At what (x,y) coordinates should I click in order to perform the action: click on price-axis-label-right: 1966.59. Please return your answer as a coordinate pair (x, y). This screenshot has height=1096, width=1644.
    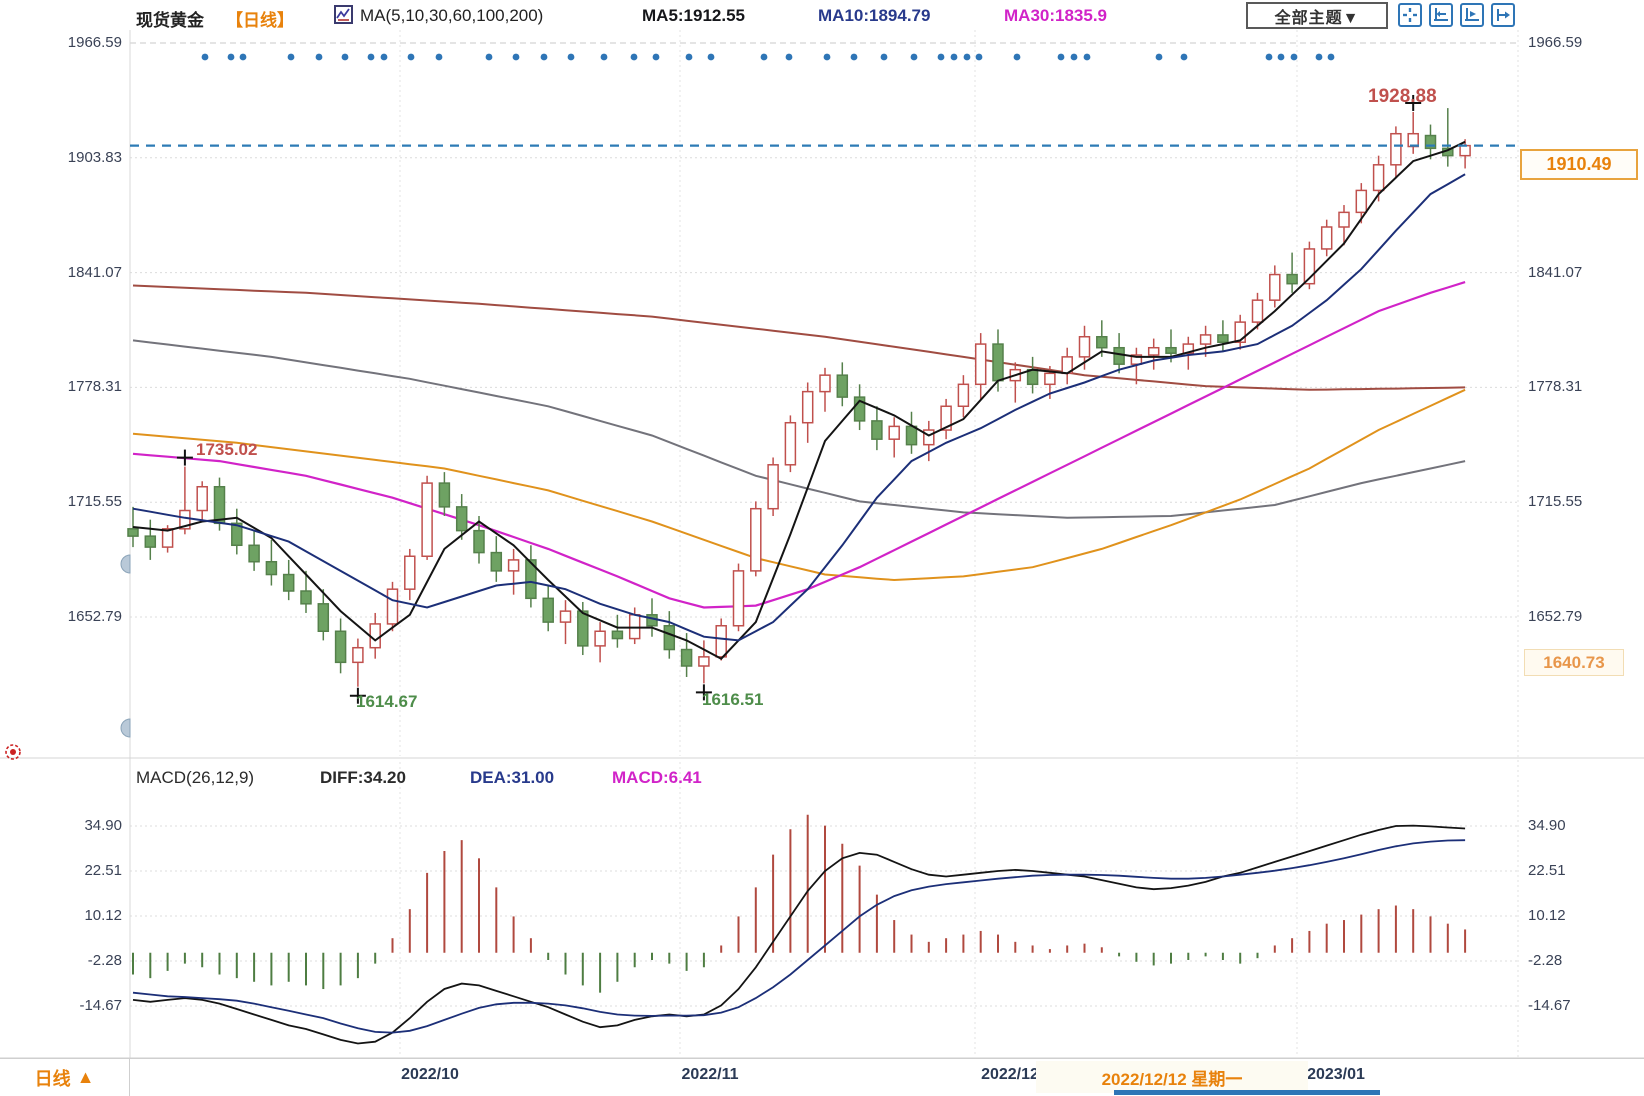
    Looking at the image, I should click on (1555, 42).